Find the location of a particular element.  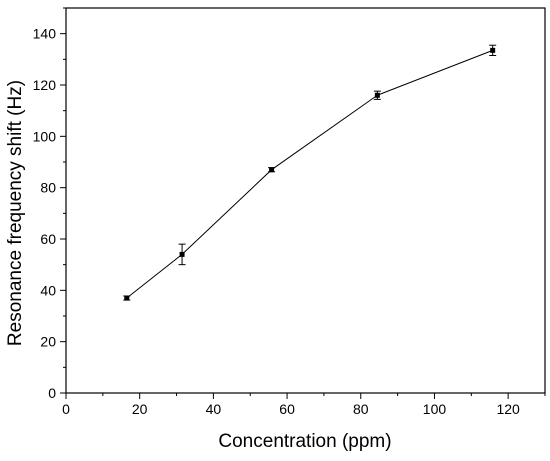

y-tick-label: 60 is located at coordinates (48, 239).